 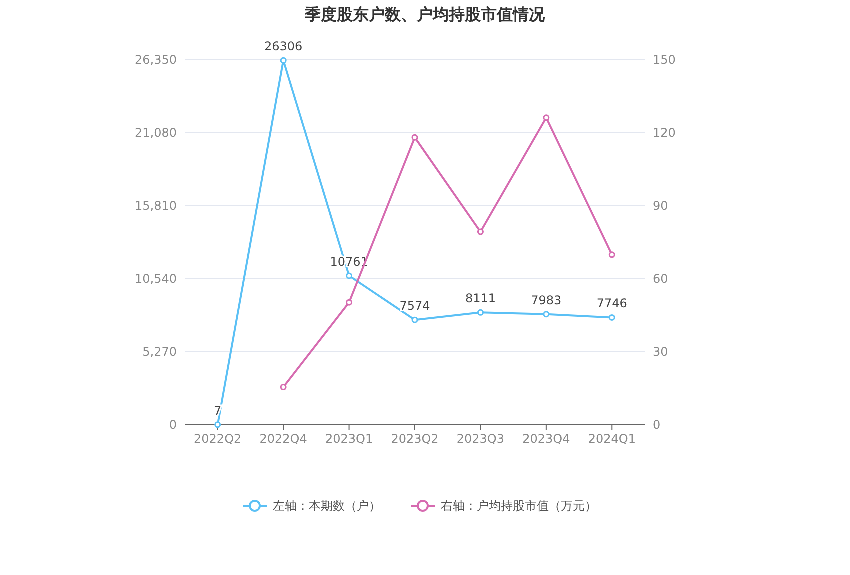 What do you see at coordinates (546, 439) in the screenshot?
I see `x-tick-label: 2023Q4` at bounding box center [546, 439].